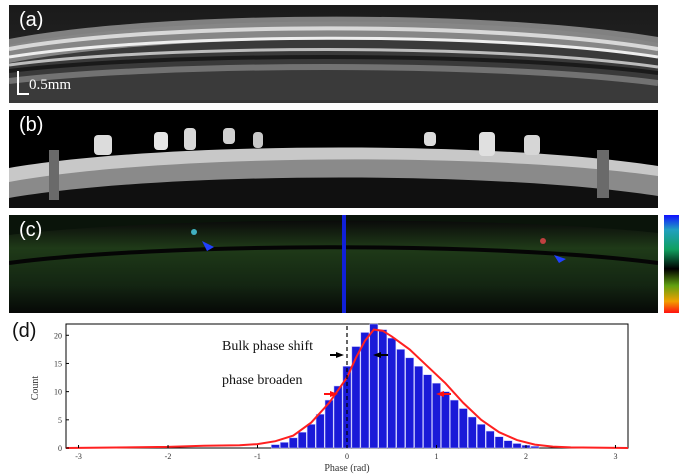  What do you see at coordinates (168, 456) in the screenshot?
I see `x-tick-label: -2` at bounding box center [168, 456].